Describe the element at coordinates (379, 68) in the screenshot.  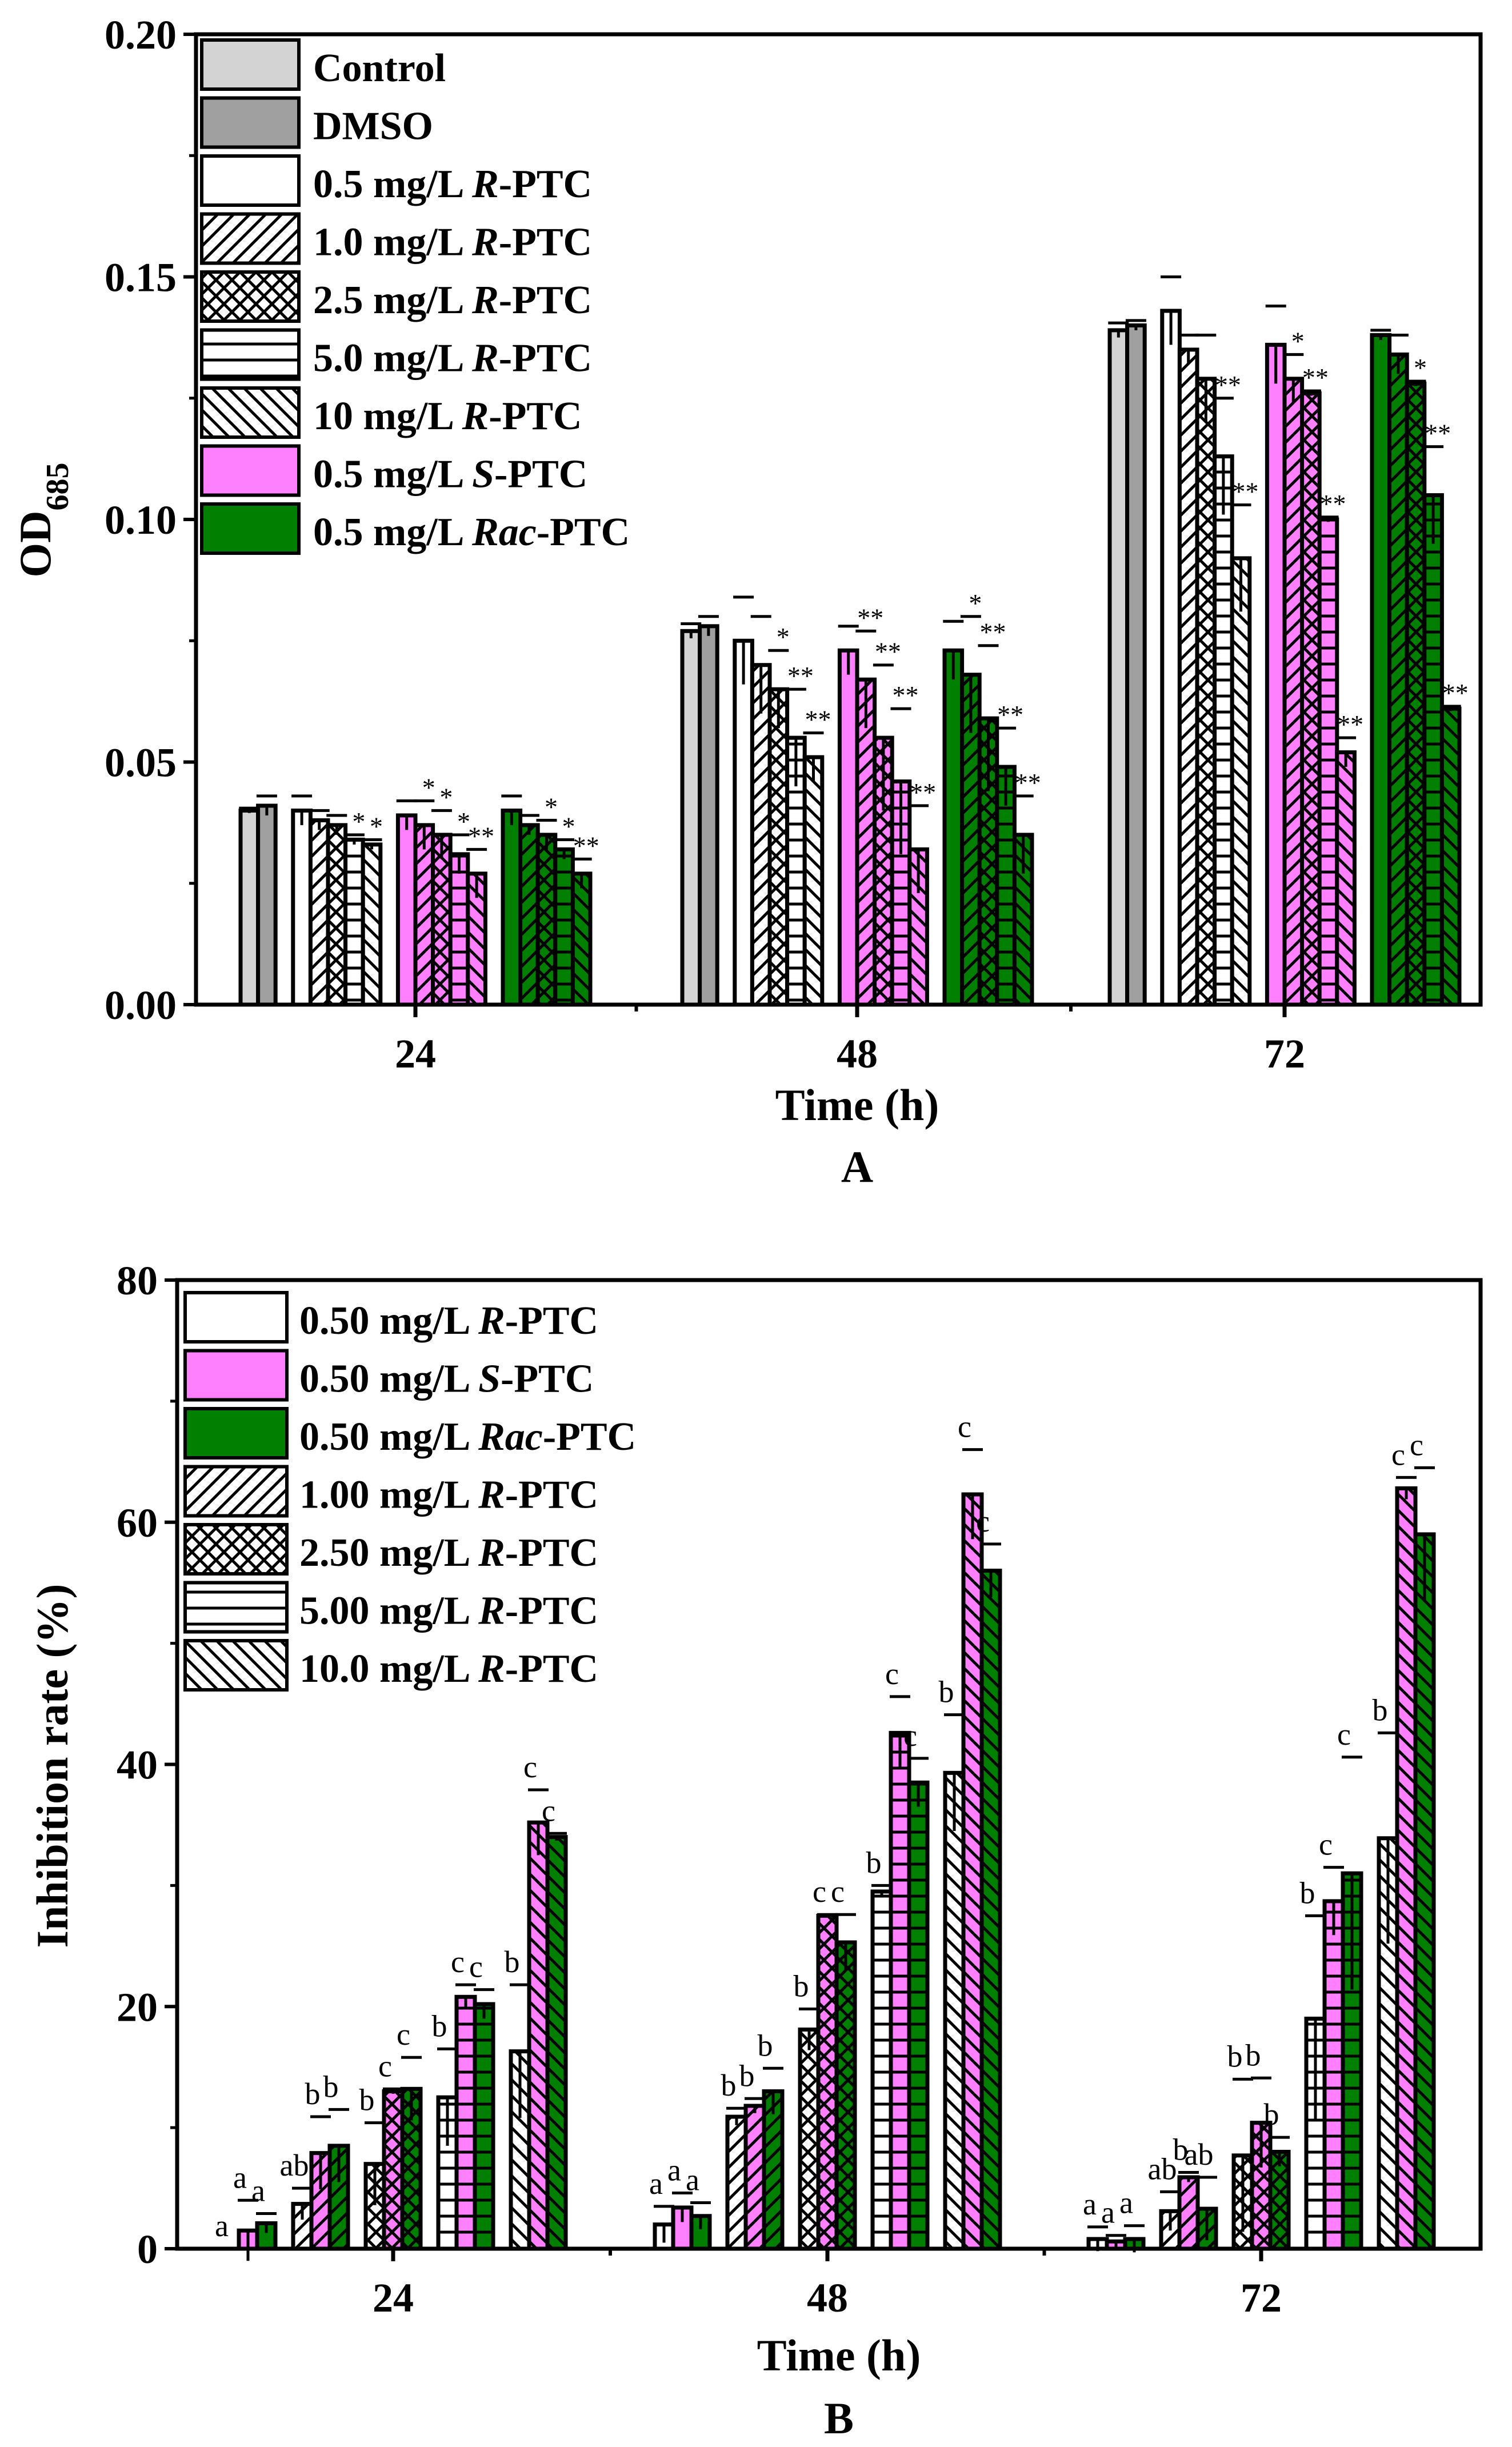
I see `legend-label-text: Control` at that location.